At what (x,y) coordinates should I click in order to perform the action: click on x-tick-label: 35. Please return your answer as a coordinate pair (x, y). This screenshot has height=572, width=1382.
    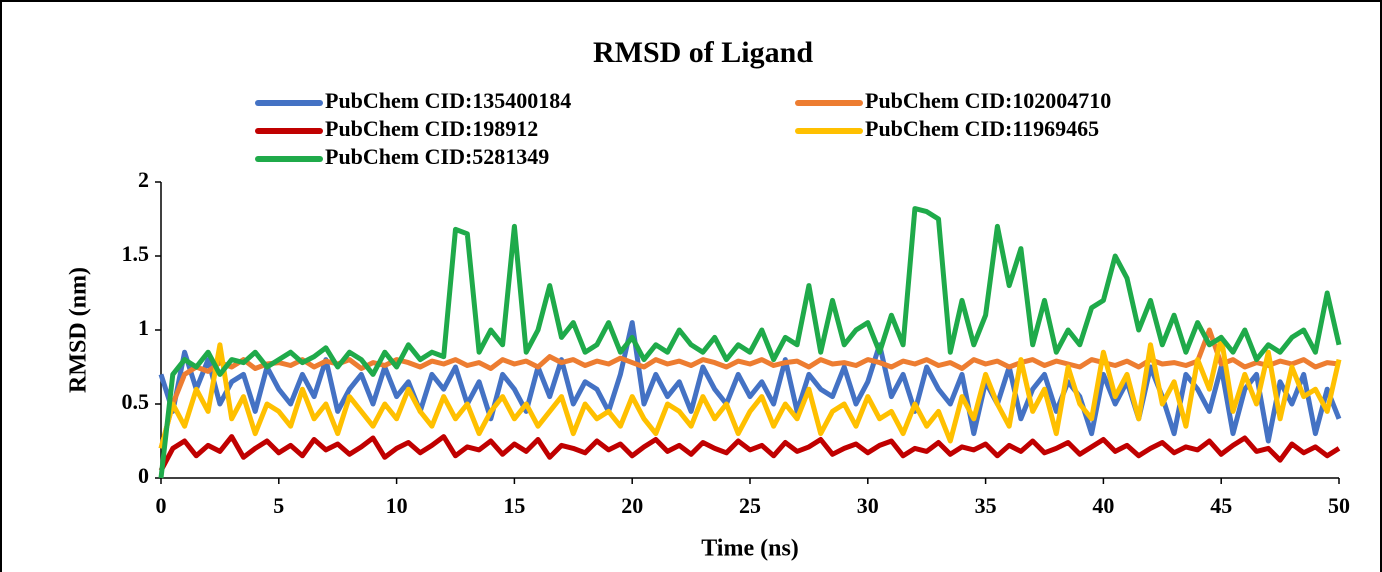
    Looking at the image, I should click on (986, 505).